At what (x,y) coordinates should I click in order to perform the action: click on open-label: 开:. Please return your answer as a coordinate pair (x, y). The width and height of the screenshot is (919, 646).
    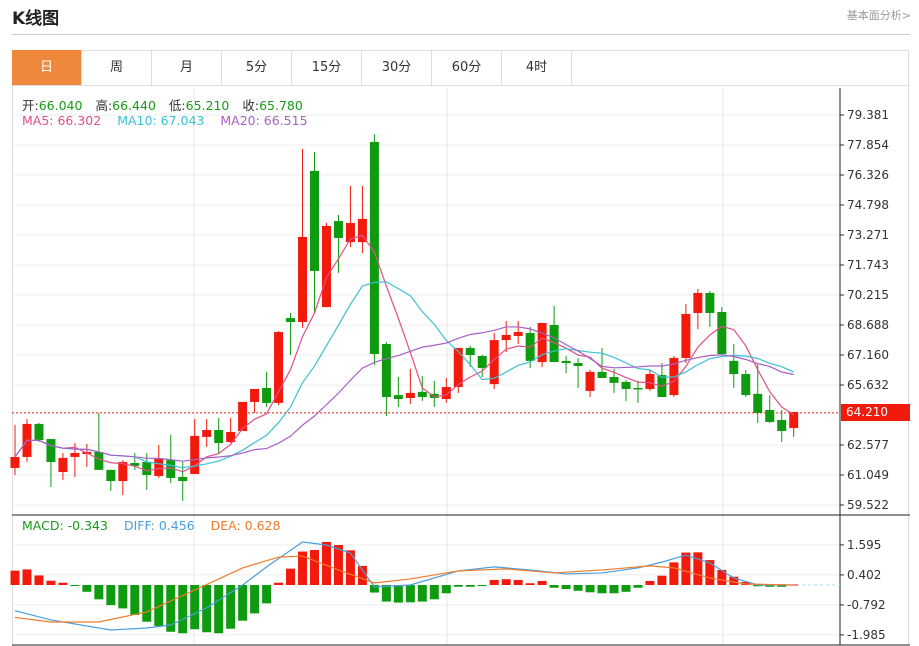
    Looking at the image, I should click on (30, 105).